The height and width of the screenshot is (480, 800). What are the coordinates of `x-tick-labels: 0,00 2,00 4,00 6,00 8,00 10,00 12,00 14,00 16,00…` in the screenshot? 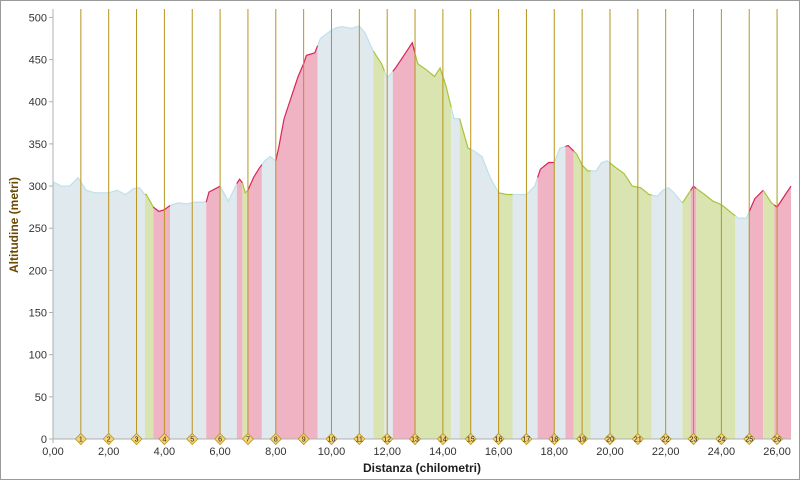 It's located at (416, 448).